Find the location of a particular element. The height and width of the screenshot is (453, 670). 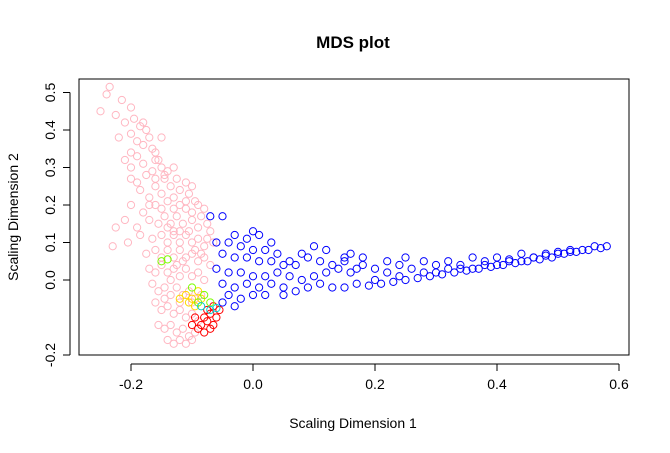

chart-title: MDS plot is located at coordinates (353, 42).